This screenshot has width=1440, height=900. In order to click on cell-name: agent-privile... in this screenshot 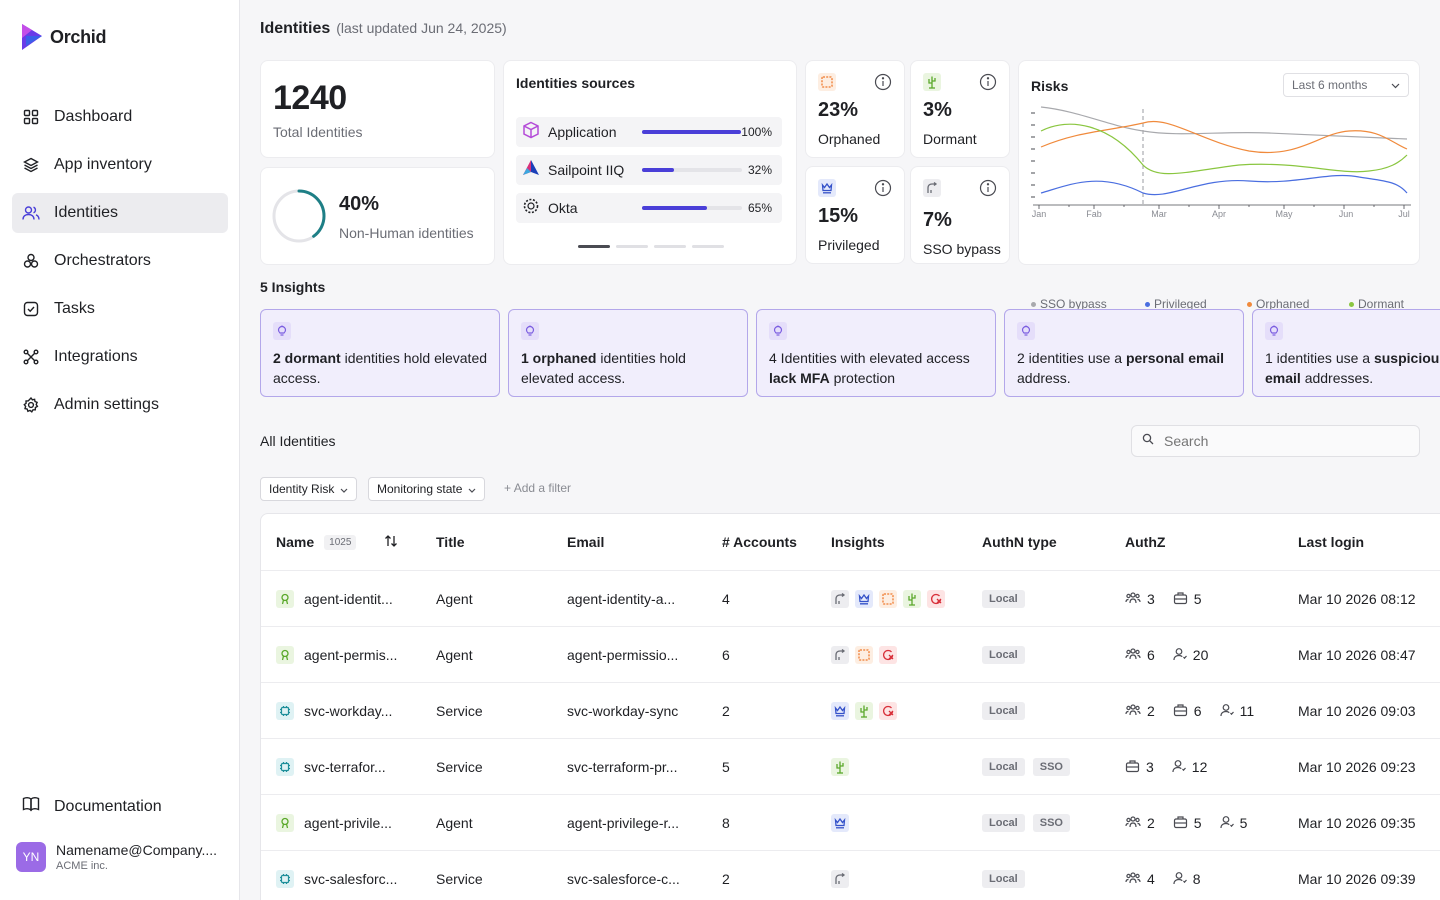, I will do `click(334, 823)`.